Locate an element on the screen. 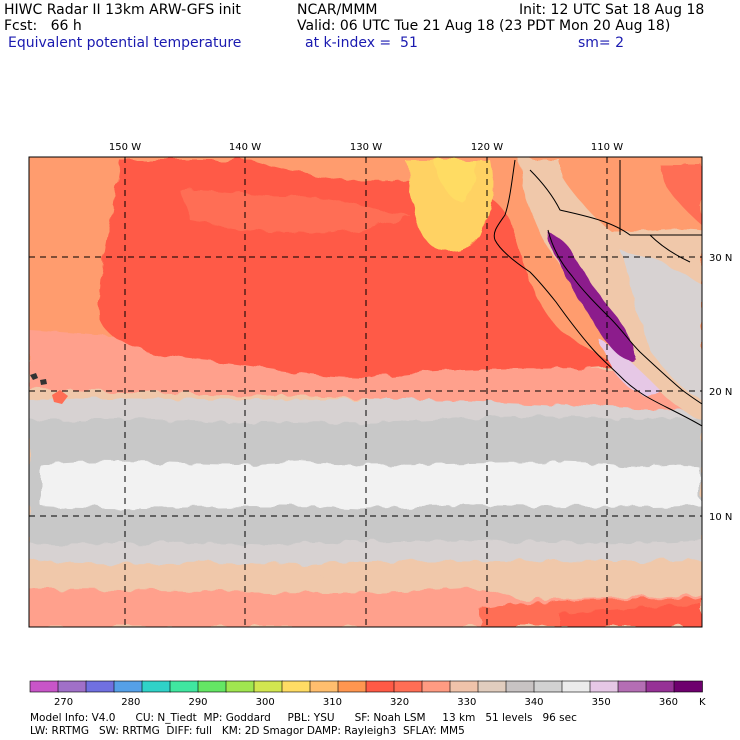 This screenshot has width=740, height=740. colorbar is located at coordinates (366, 686).